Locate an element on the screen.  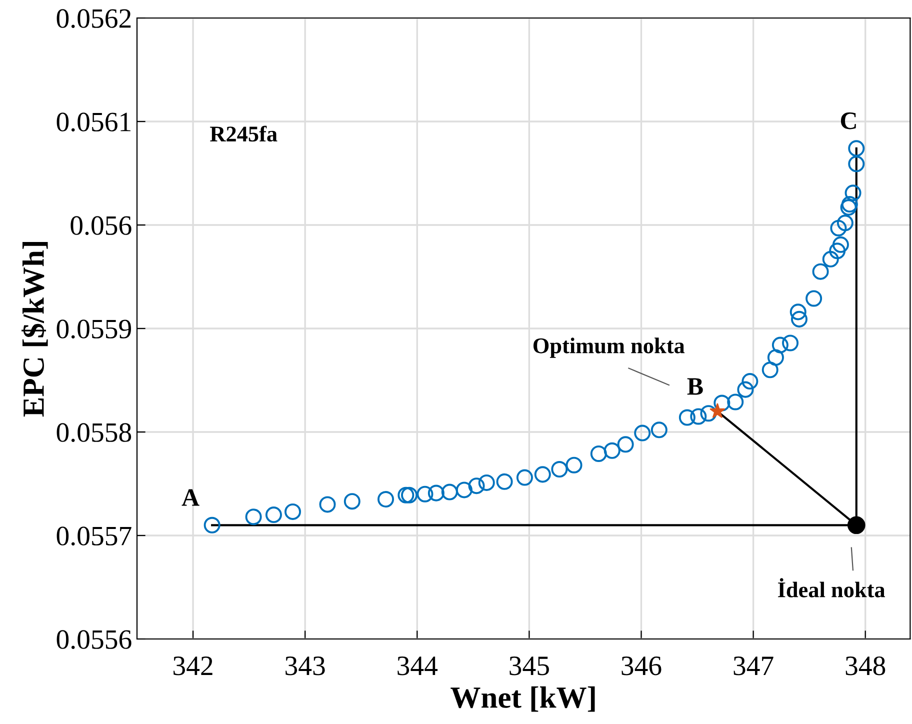
x-tick-label: 347 is located at coordinates (754, 666).